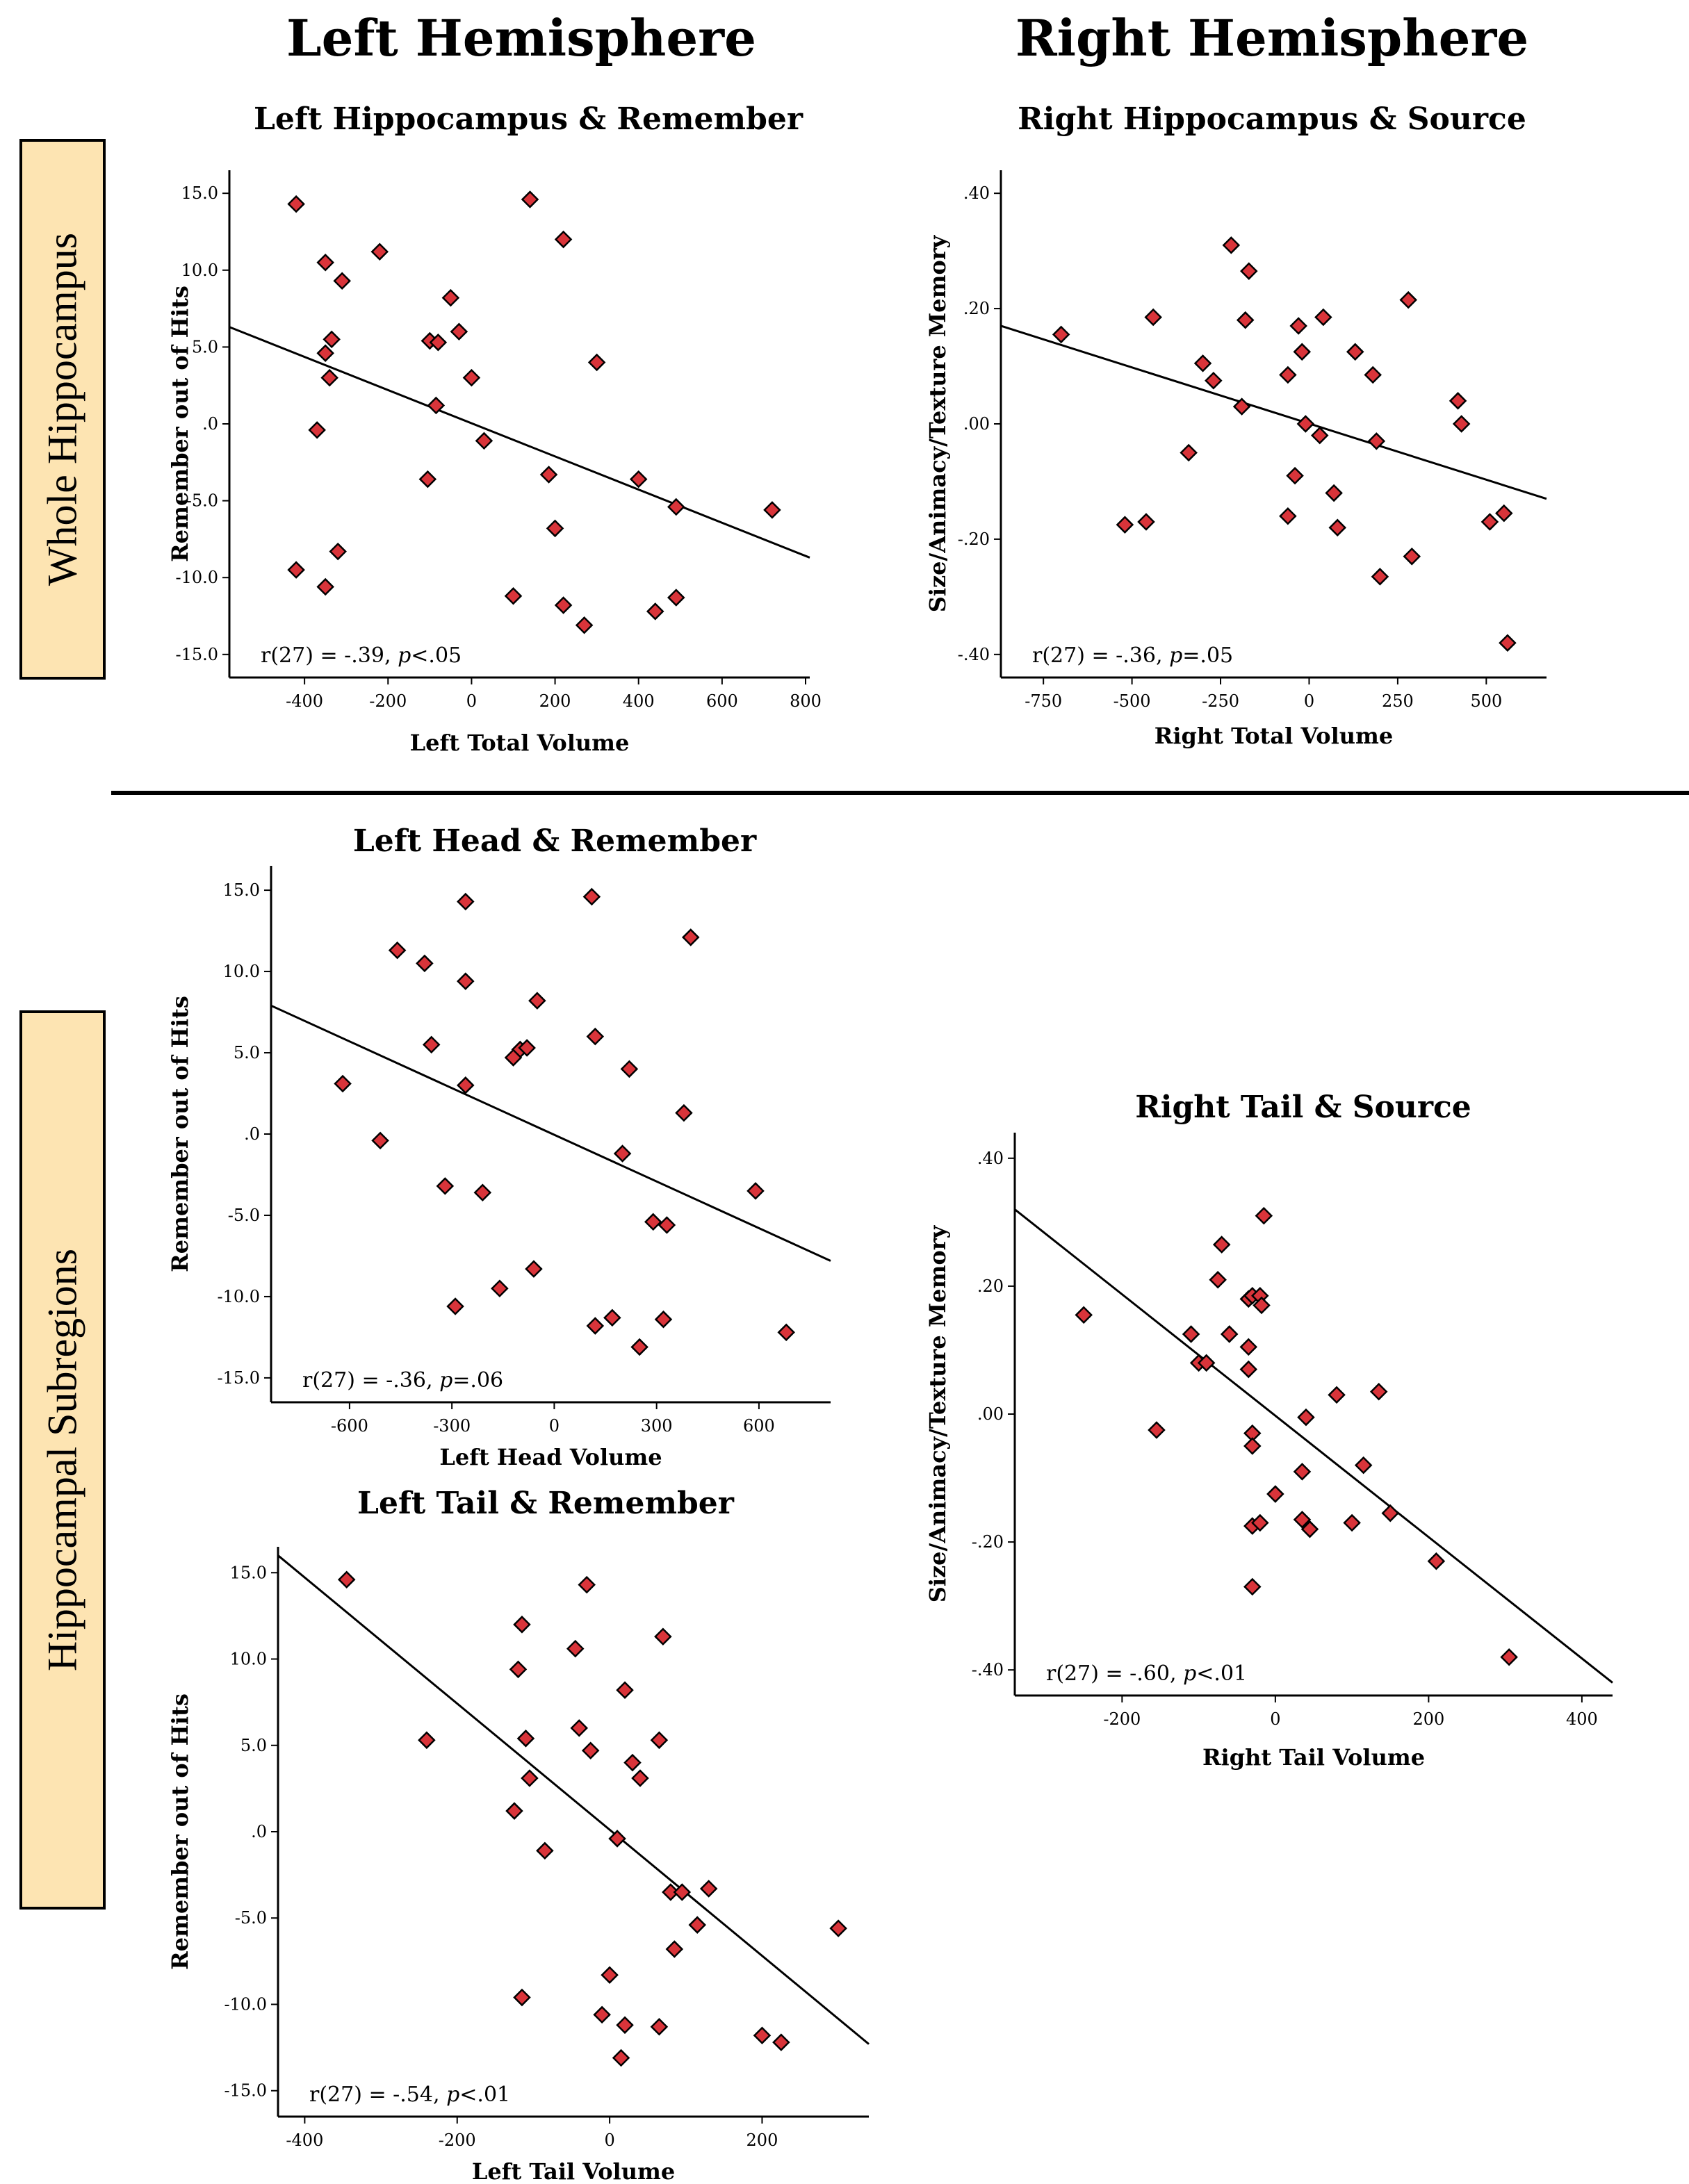 Image resolution: width=1689 pixels, height=2184 pixels. Describe the element at coordinates (900, 793) in the screenshot. I see `section-divider` at that location.